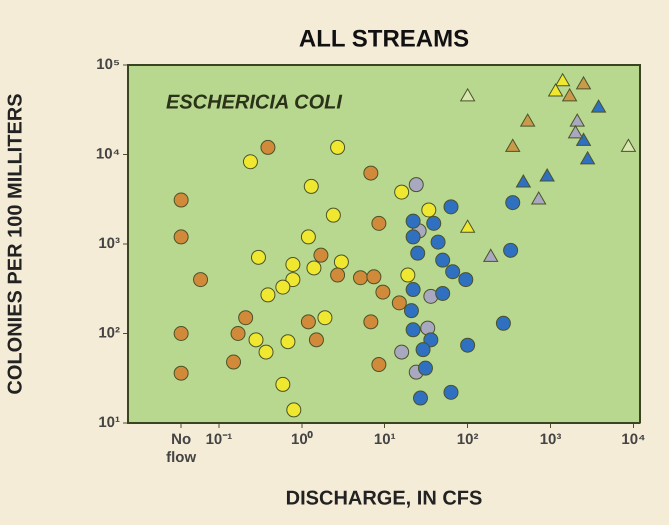 This screenshot has height=525, width=669. What do you see at coordinates (633, 439) in the screenshot?
I see `x-tick-label: 10⁴` at bounding box center [633, 439].